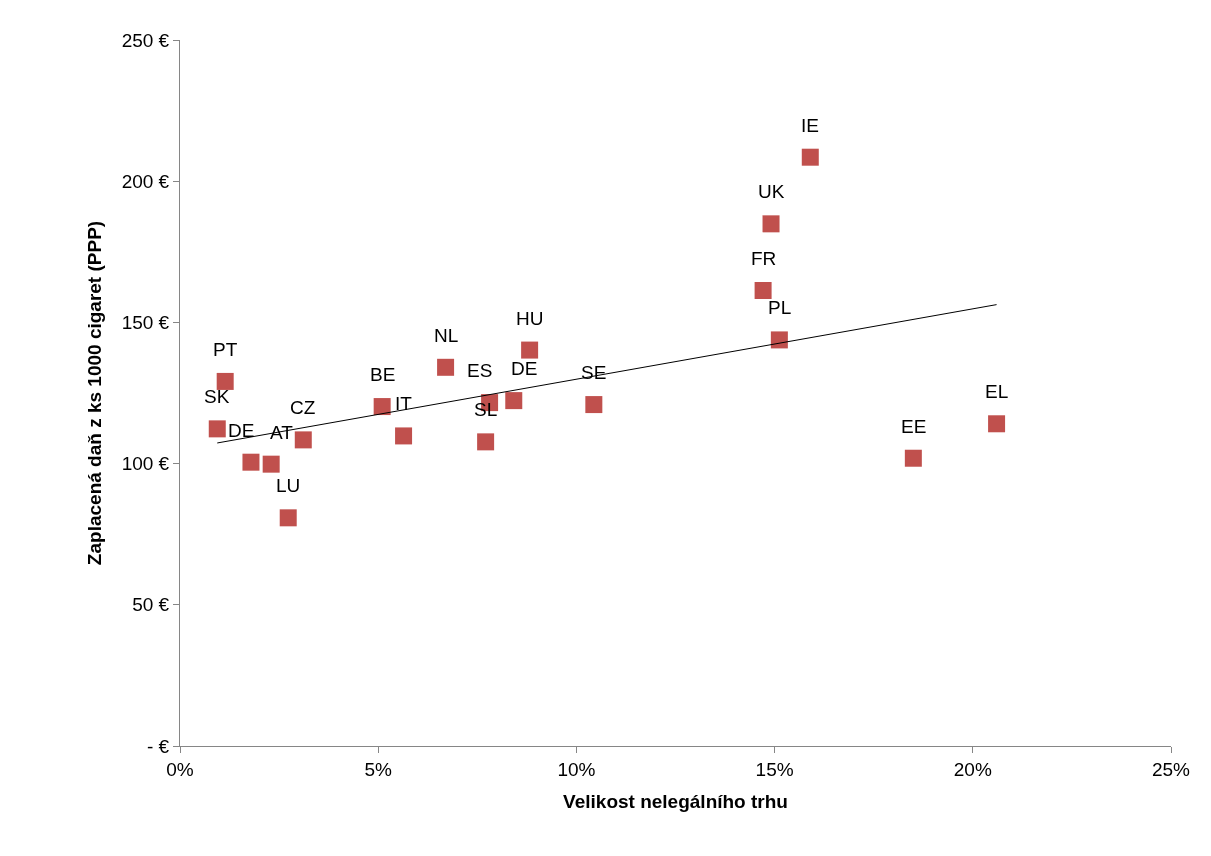 The width and height of the screenshot is (1211, 856). What do you see at coordinates (151, 605) in the screenshot?
I see `y-tick-label: 50 €` at bounding box center [151, 605].